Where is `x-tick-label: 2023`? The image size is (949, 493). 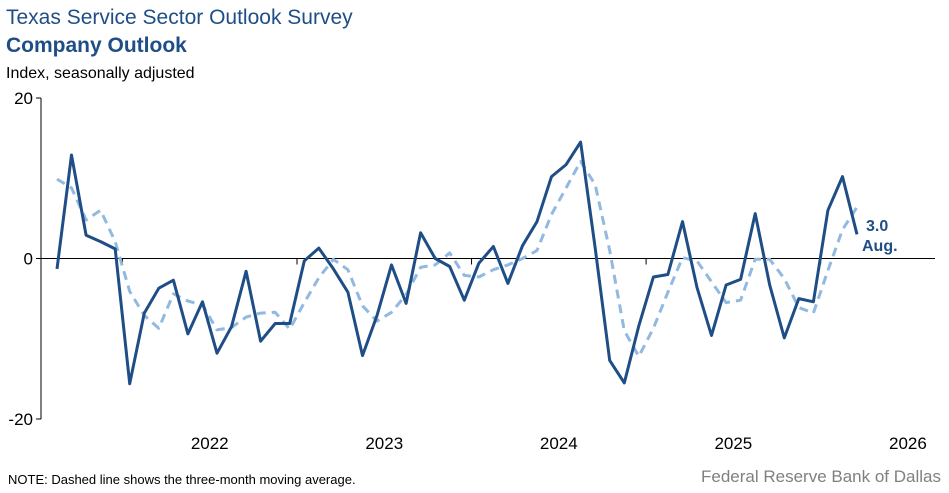 x-tick-label: 2023 is located at coordinates (384, 443).